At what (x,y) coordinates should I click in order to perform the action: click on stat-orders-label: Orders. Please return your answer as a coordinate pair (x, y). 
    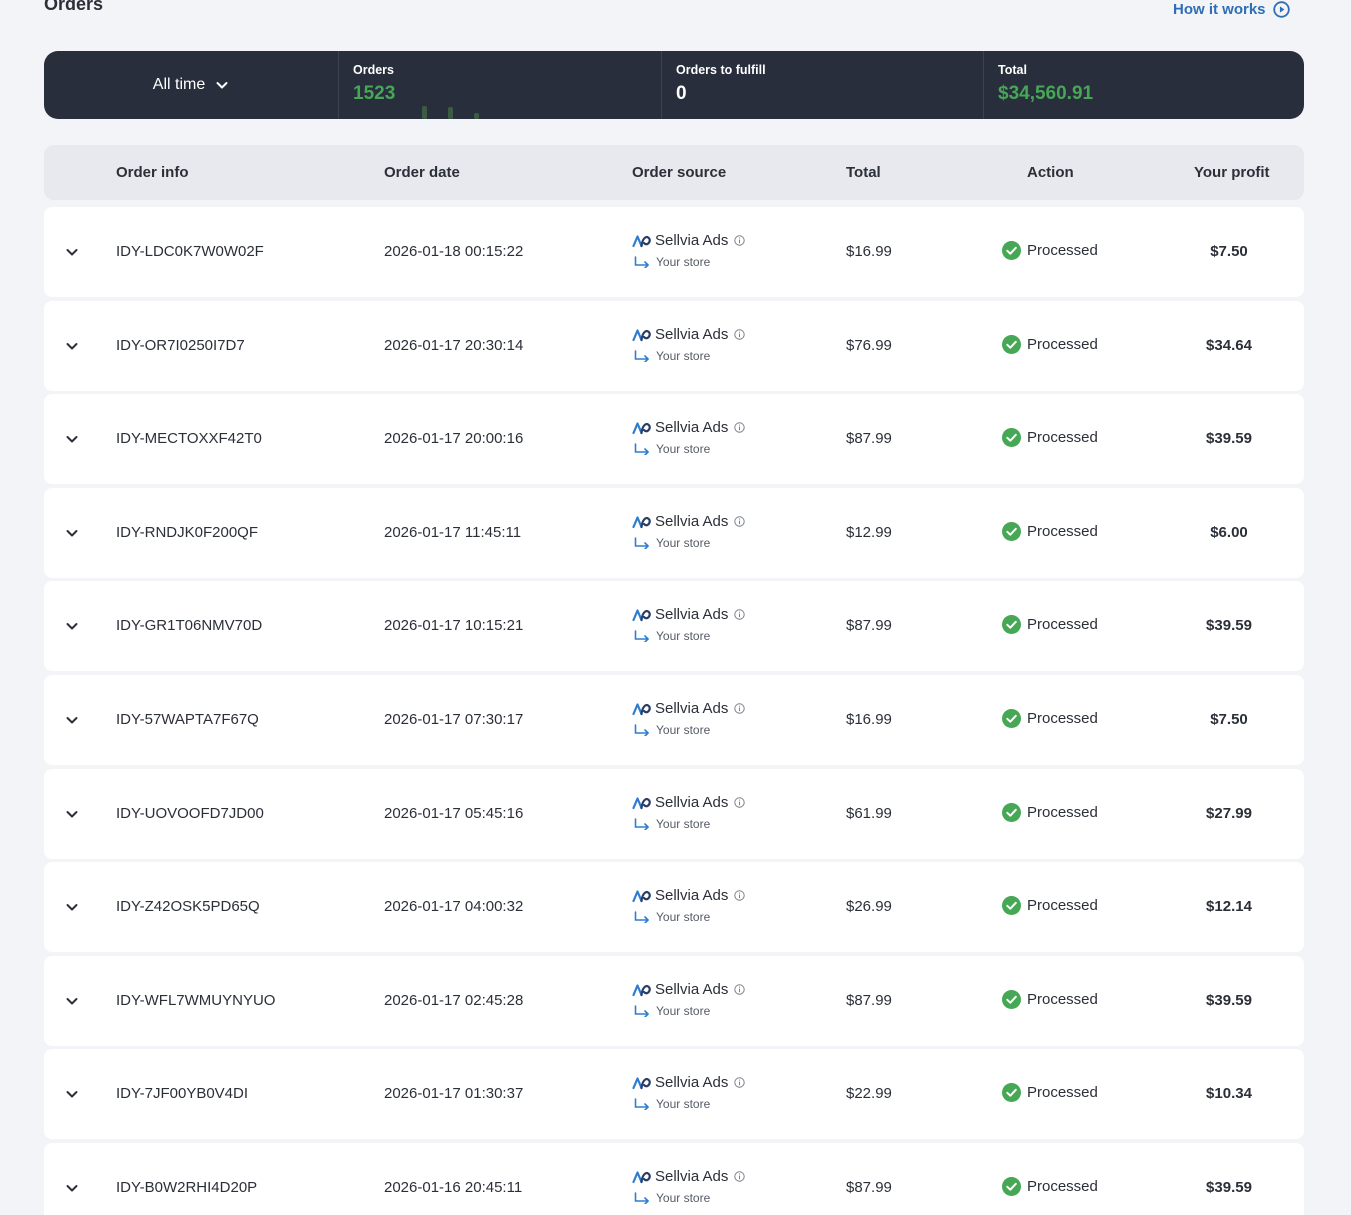
    Looking at the image, I should click on (373, 70).